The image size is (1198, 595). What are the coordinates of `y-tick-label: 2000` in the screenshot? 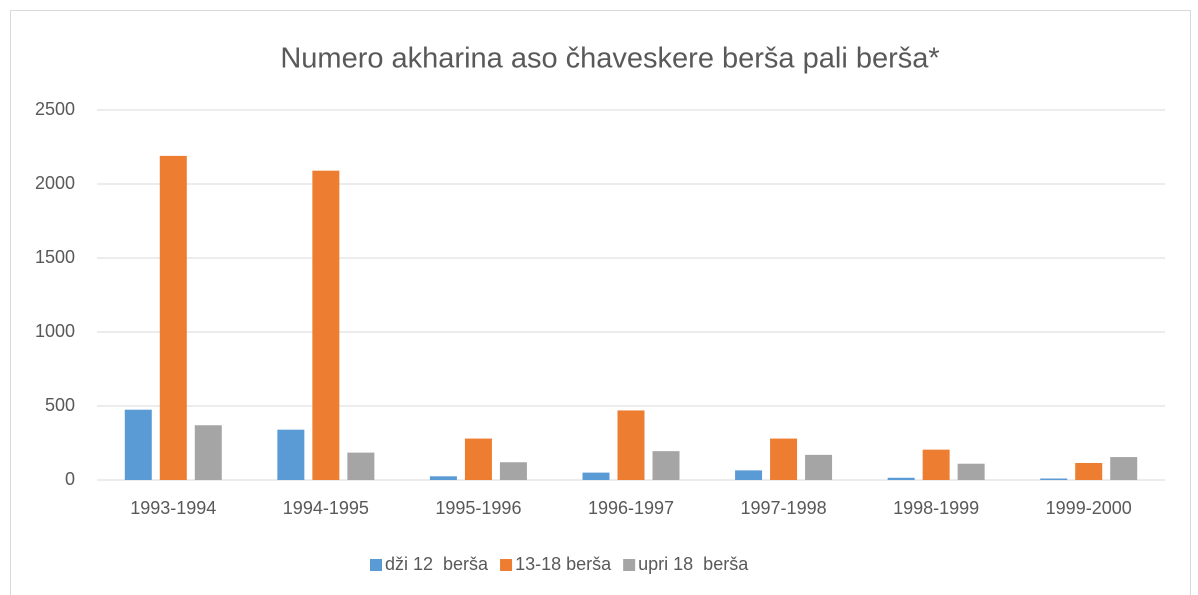 It's located at (55, 183).